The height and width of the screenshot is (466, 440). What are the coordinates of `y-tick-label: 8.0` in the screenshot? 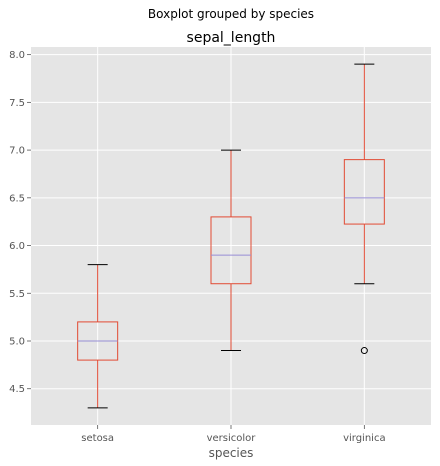 It's located at (17, 55).